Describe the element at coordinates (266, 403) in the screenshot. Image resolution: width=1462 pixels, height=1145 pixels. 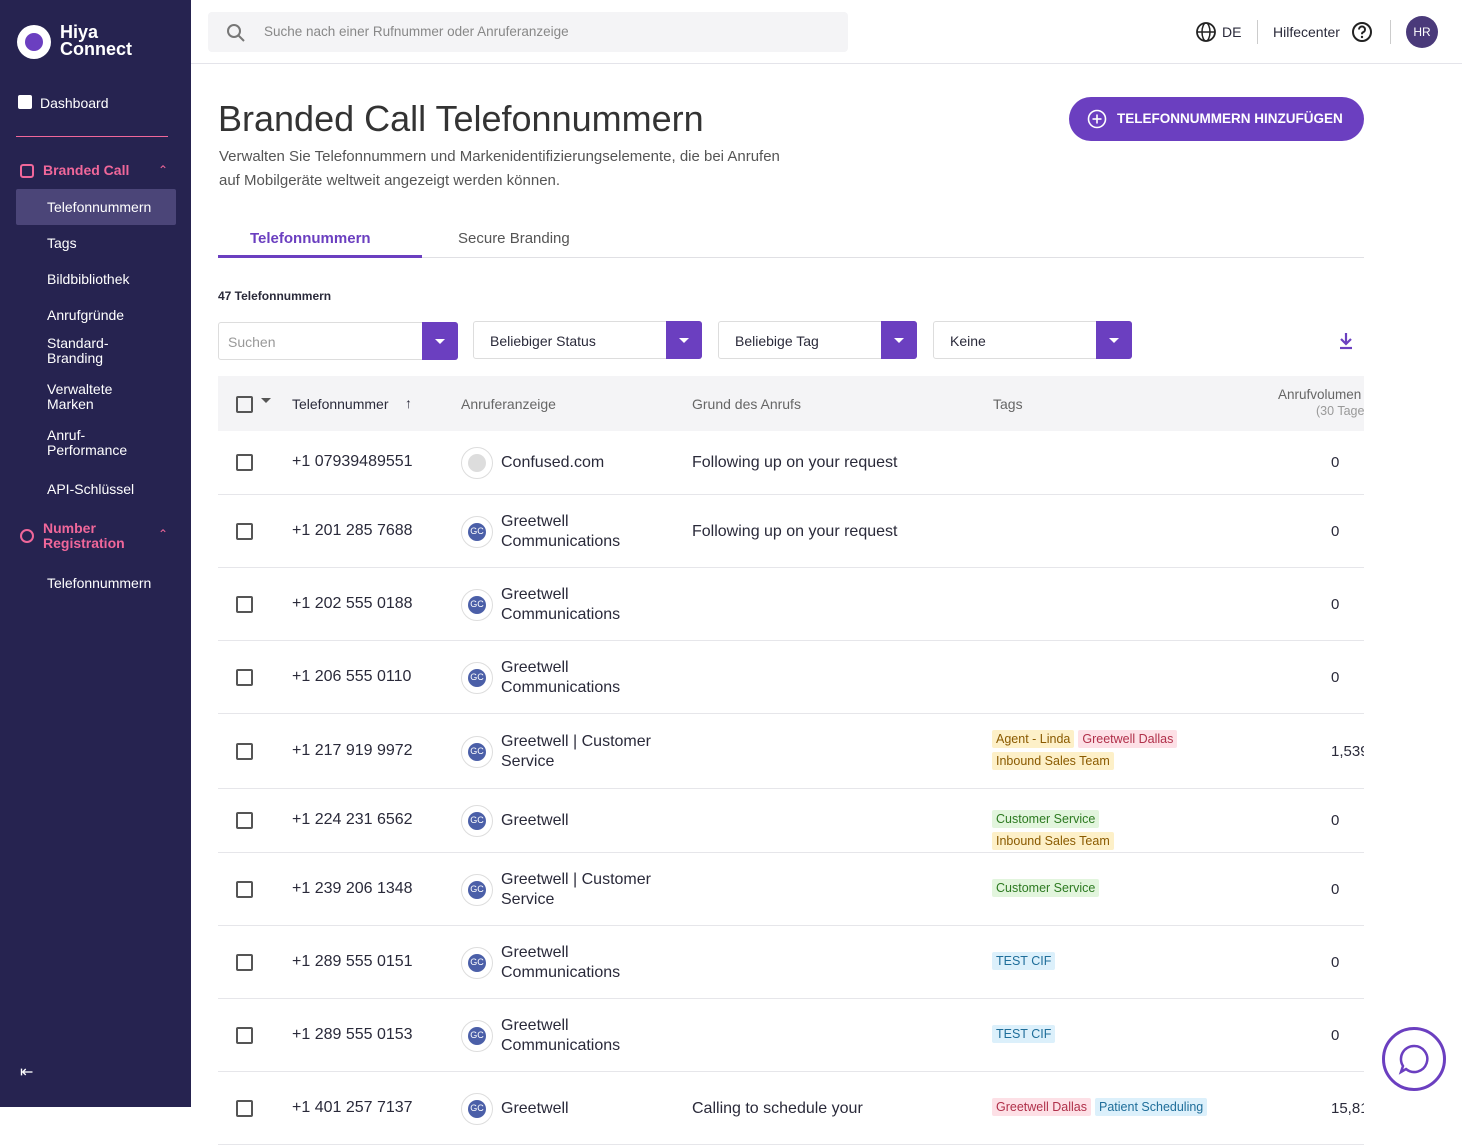
I see `select-menu` at that location.